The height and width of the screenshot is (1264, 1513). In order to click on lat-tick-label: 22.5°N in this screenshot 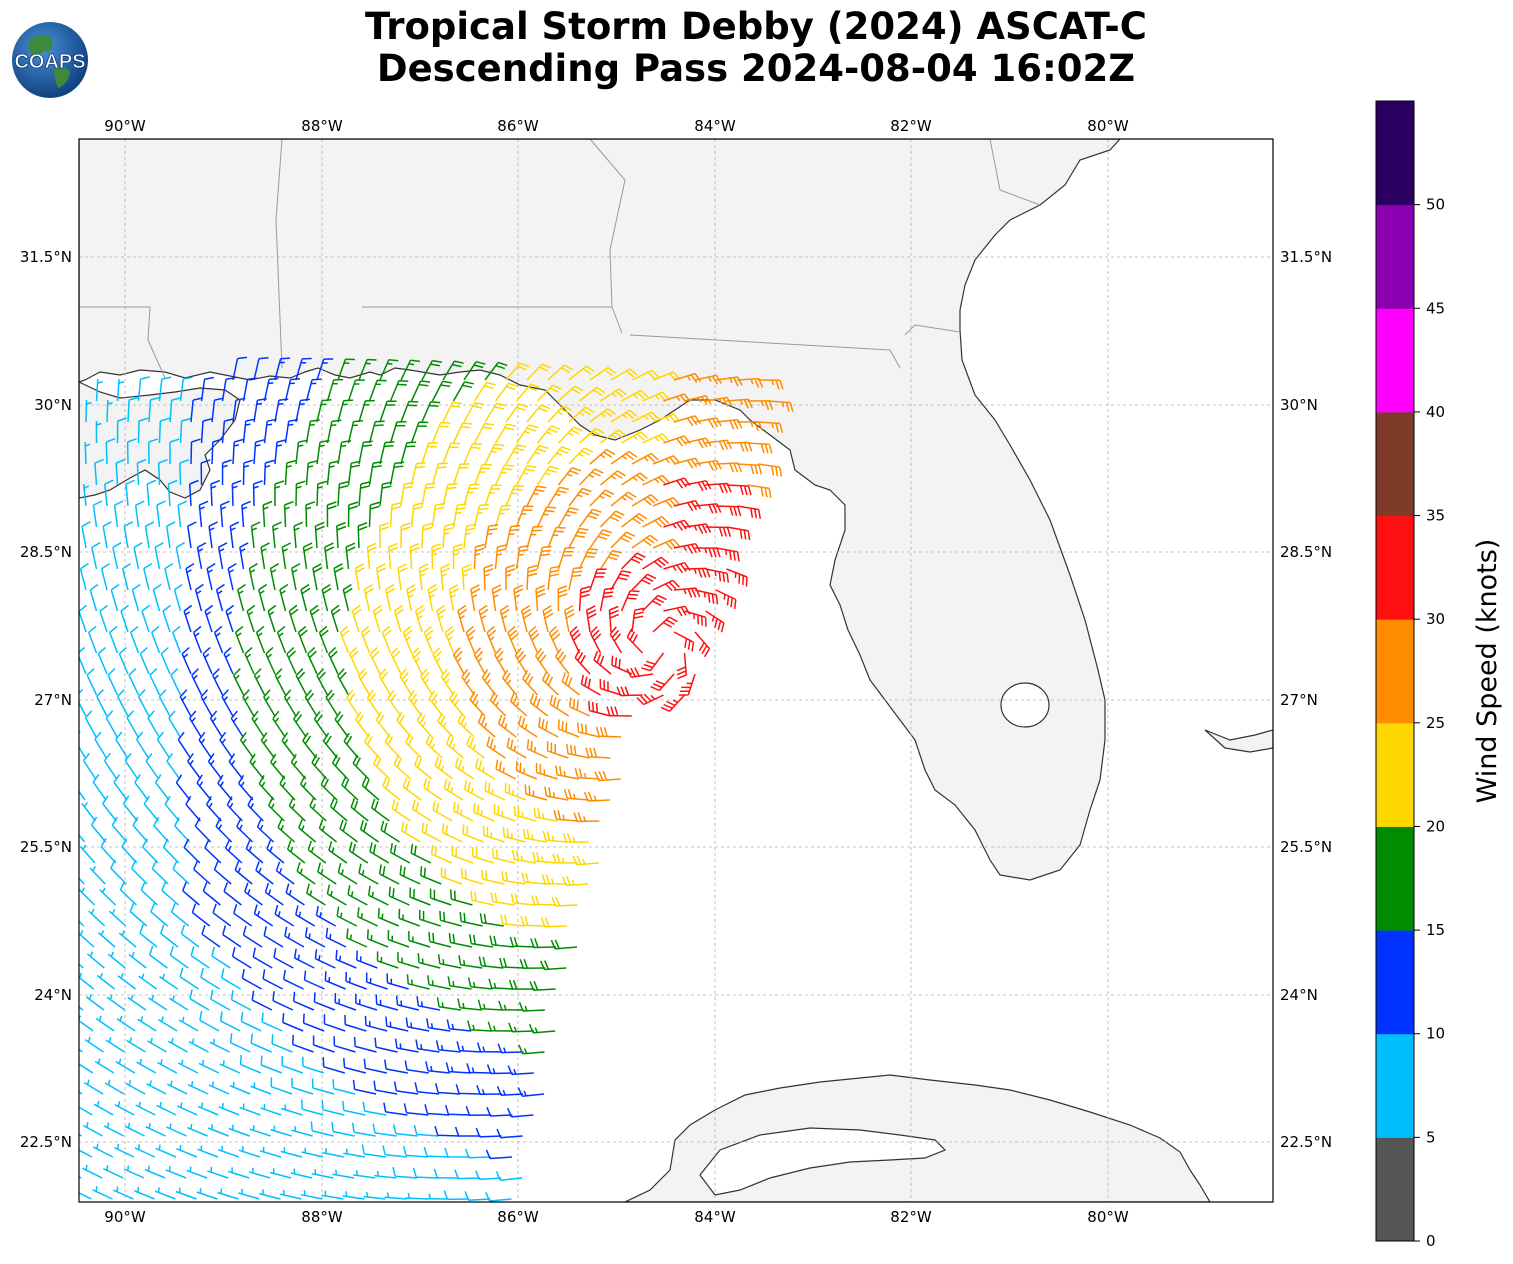, I will do `click(1306, 1142)`.